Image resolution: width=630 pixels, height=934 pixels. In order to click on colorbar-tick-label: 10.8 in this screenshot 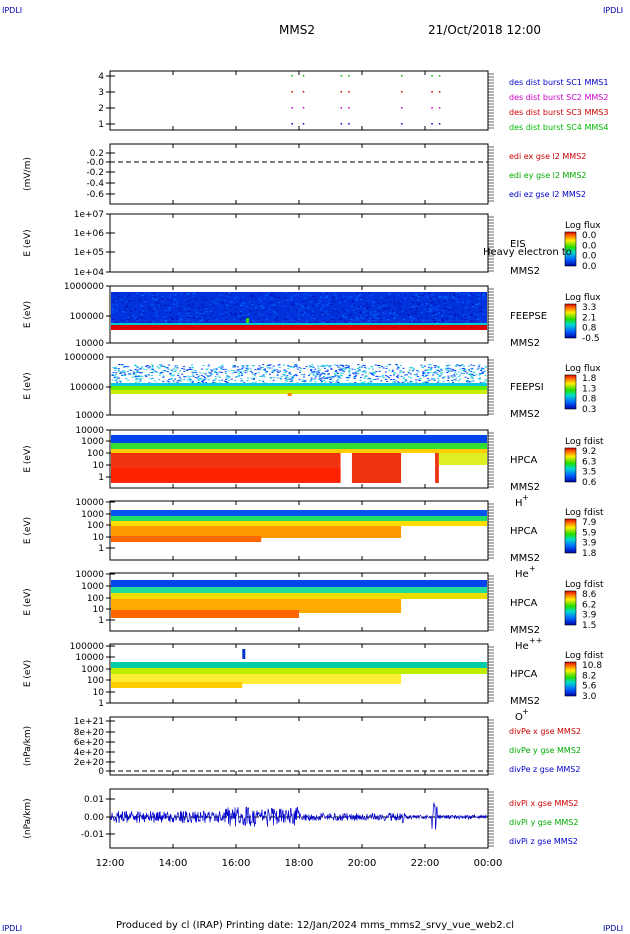, I will do `click(592, 666)`.